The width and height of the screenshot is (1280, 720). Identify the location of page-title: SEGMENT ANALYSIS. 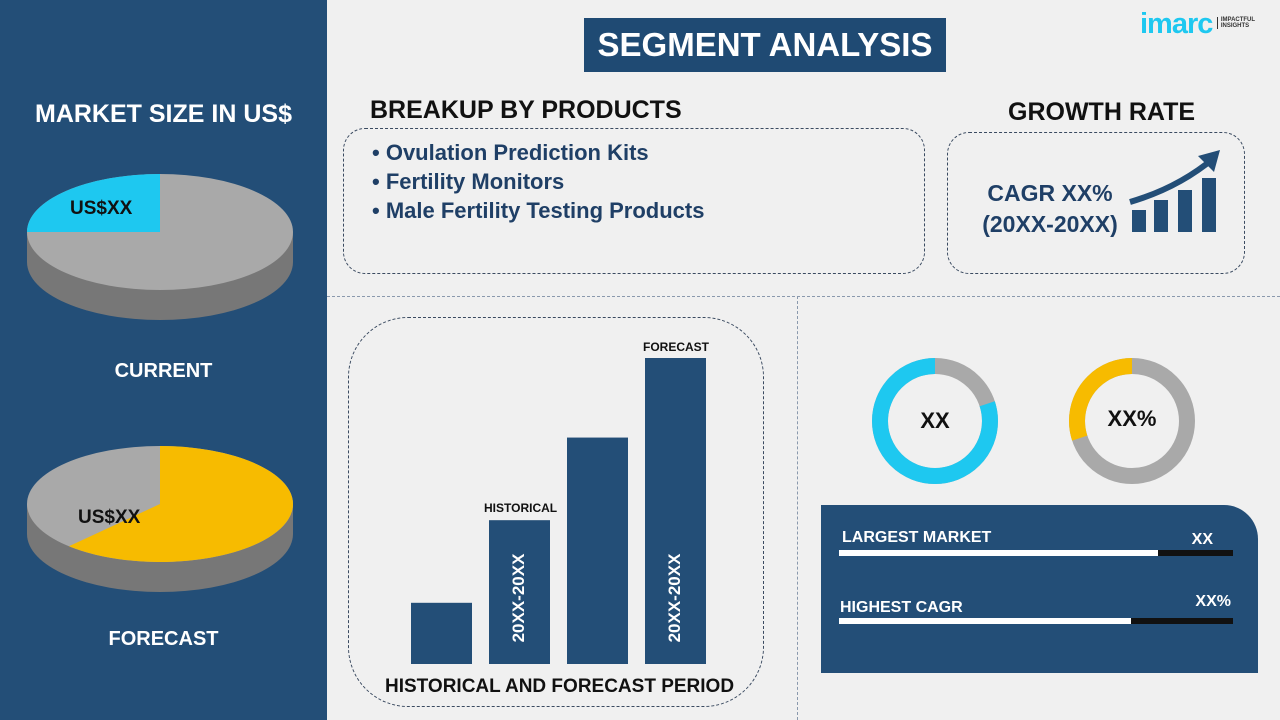
(765, 45).